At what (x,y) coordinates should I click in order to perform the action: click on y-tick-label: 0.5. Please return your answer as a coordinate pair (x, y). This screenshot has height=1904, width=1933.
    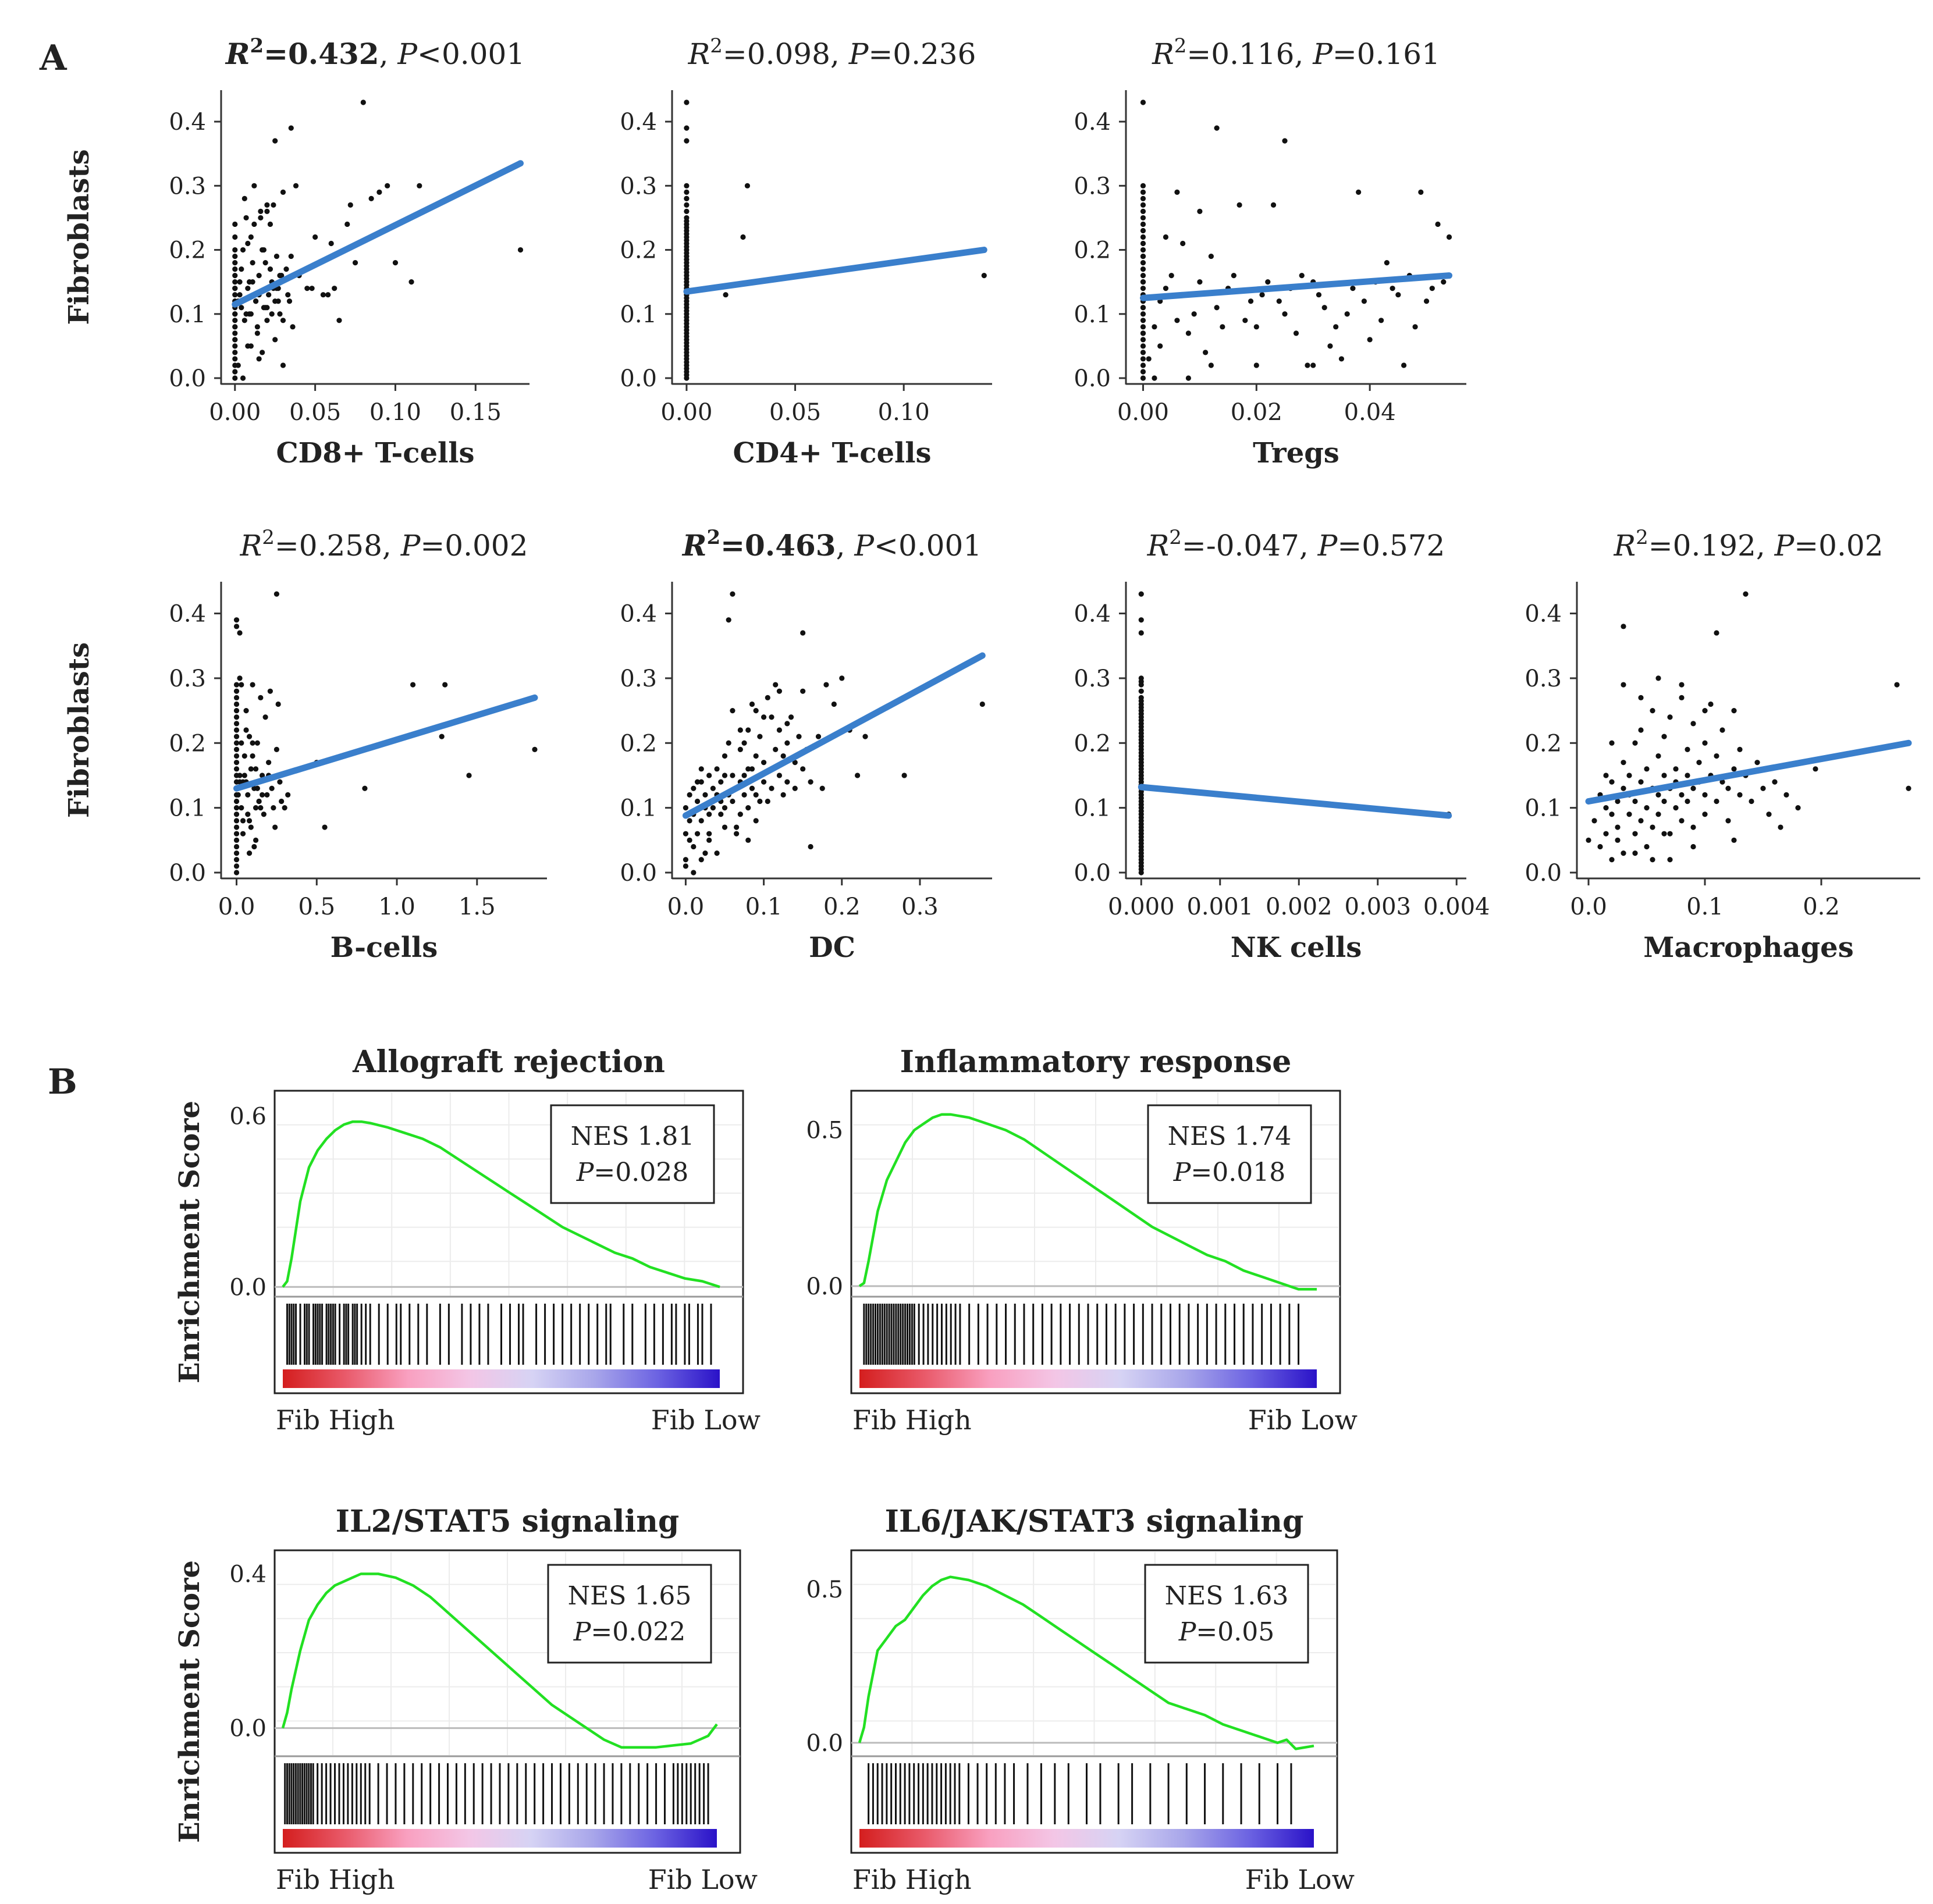
    Looking at the image, I should click on (824, 1131).